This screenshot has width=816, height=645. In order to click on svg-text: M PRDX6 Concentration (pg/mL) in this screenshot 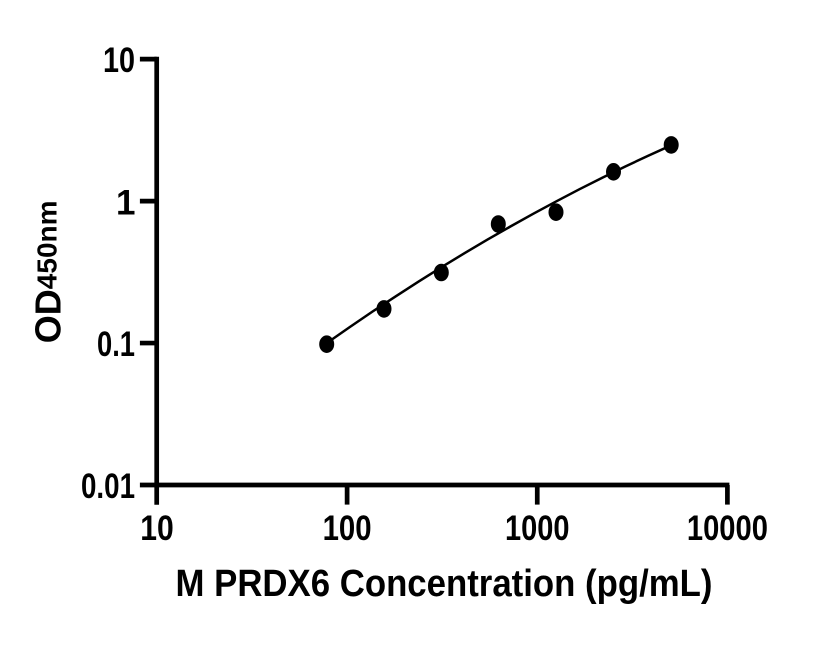, I will do `click(444, 584)`.